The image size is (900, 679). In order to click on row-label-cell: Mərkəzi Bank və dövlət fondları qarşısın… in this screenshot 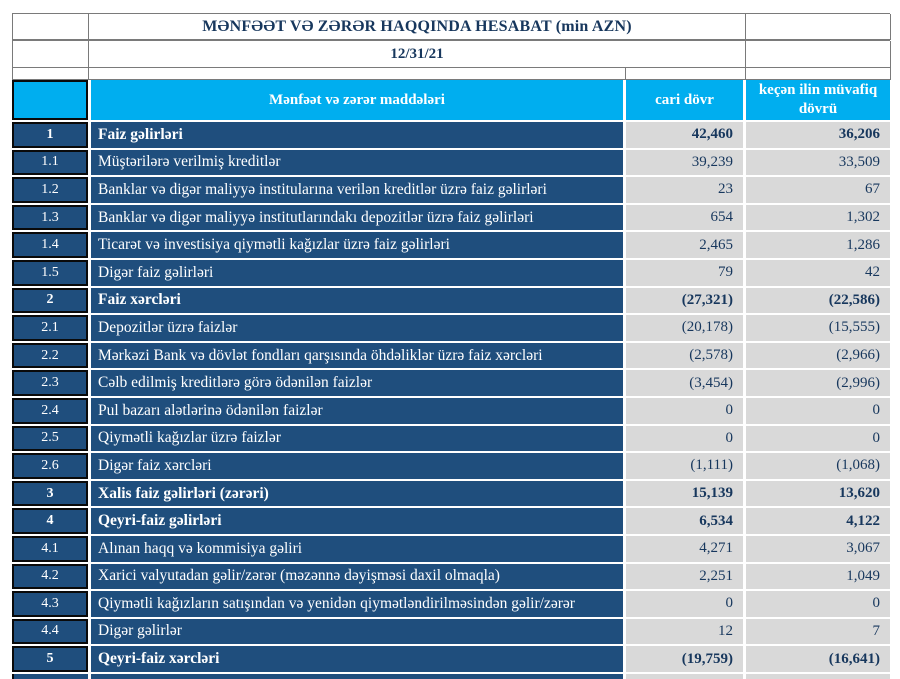, I will do `click(357, 355)`.